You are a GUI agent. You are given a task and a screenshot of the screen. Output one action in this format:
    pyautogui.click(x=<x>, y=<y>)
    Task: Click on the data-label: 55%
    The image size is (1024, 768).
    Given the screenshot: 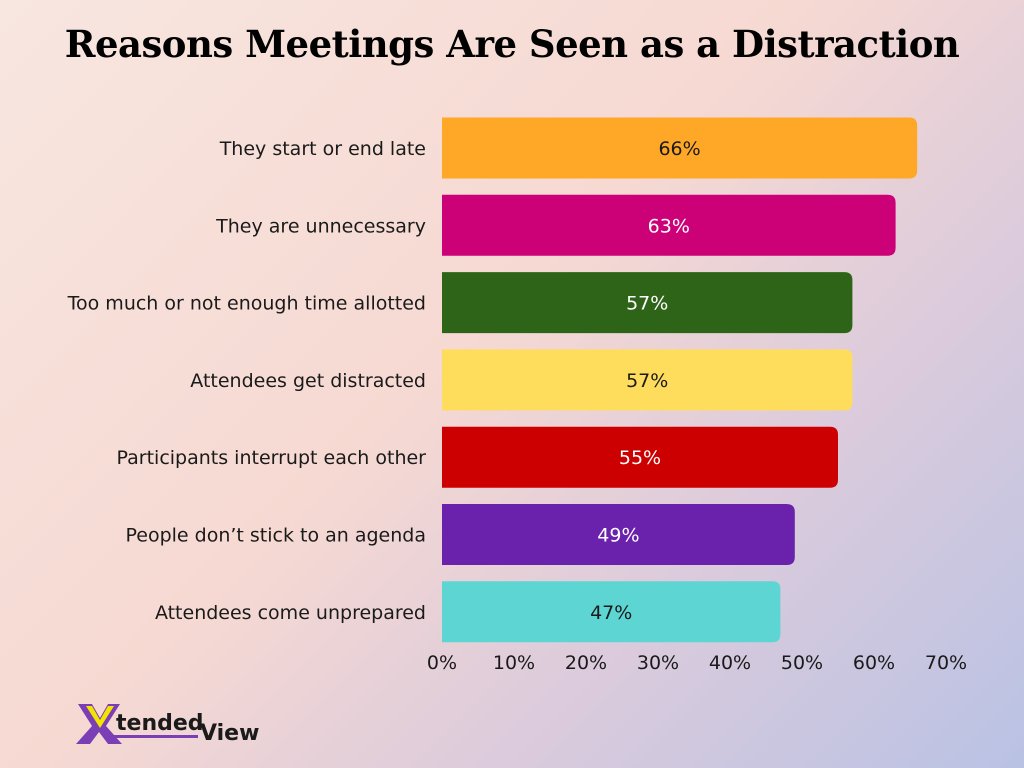 What is the action you would take?
    pyautogui.click(x=640, y=458)
    